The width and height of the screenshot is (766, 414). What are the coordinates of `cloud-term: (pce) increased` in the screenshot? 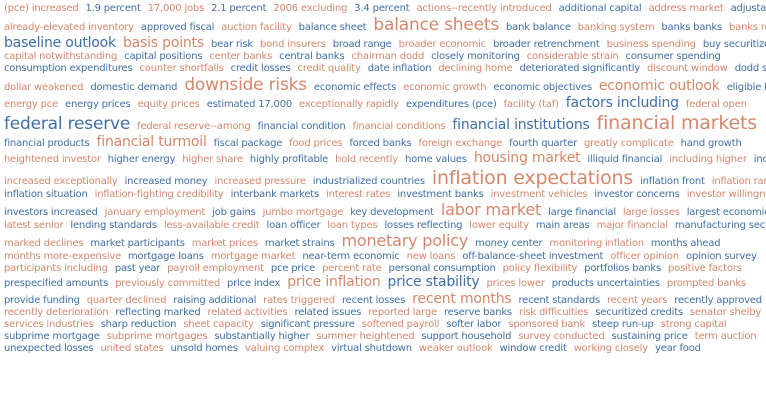 It's located at (41, 8).